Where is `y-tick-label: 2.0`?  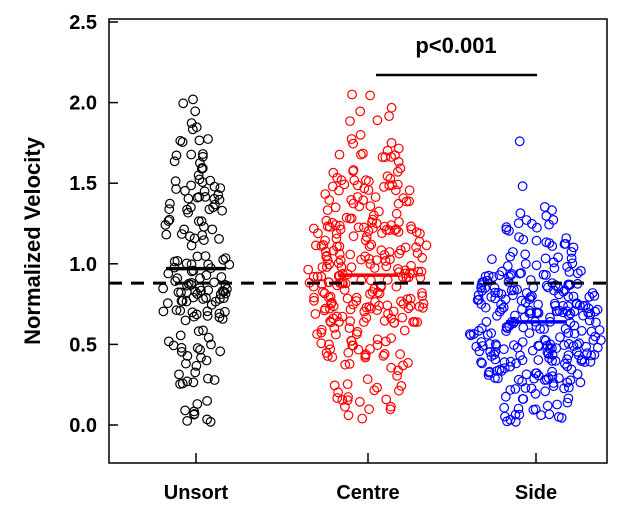
y-tick-label: 2.0 is located at coordinates (83, 104).